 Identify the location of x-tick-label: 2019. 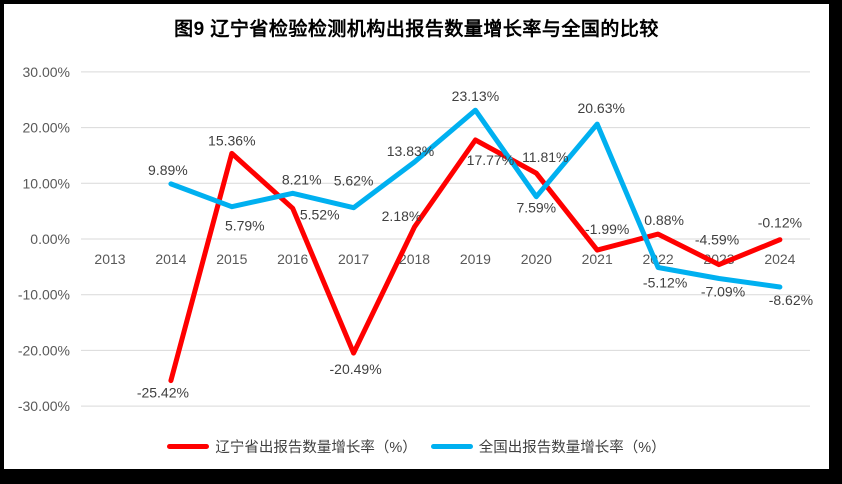
(475, 259).